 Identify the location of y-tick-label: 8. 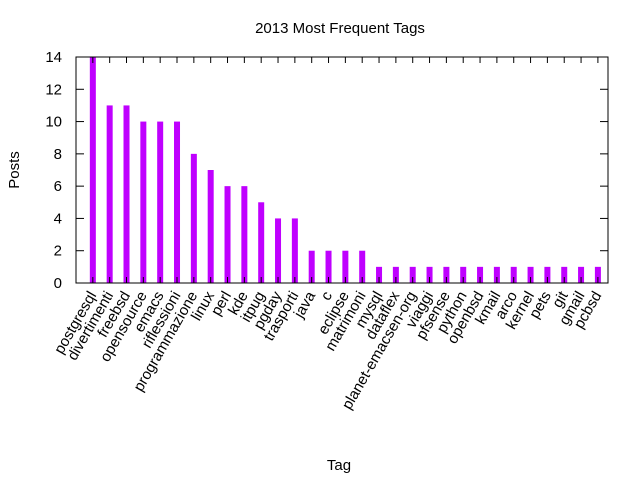
(58, 154).